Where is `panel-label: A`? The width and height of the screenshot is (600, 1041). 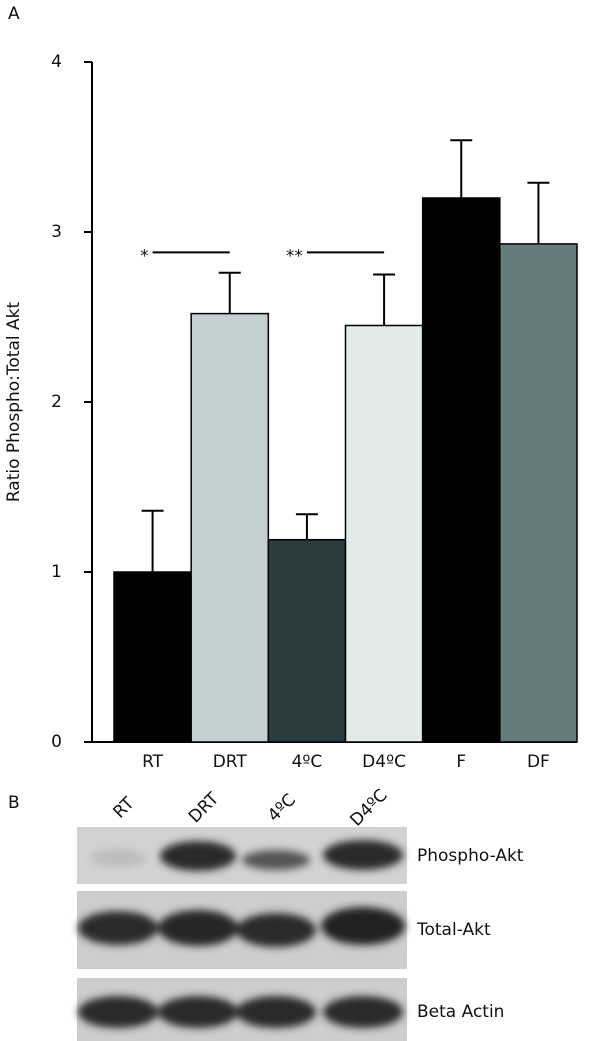
panel-label: A is located at coordinates (14, 14).